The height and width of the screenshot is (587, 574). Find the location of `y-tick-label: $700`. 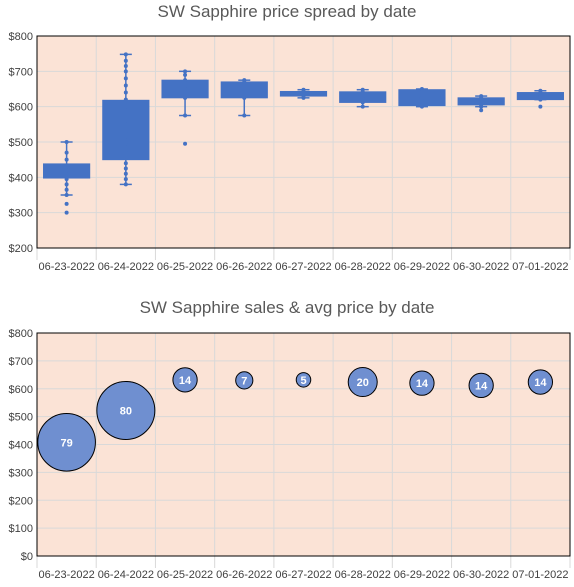

y-tick-label: $700 is located at coordinates (21, 72).